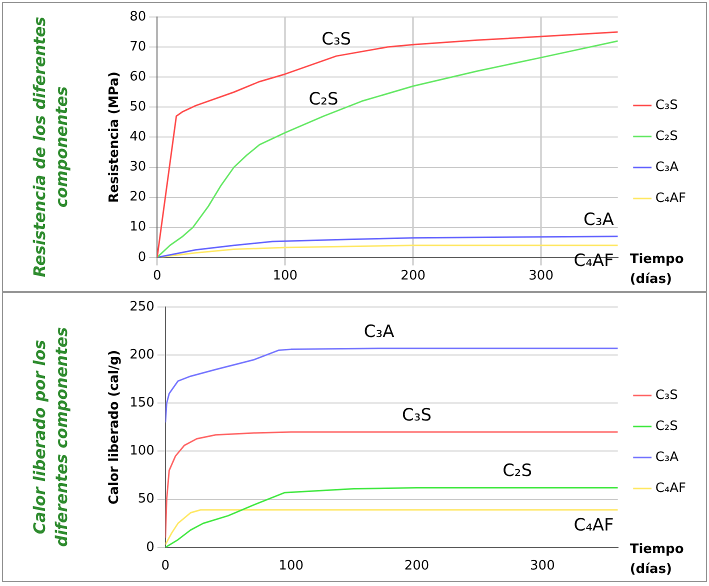  Describe the element at coordinates (138, 16) in the screenshot. I see `y-tick-label: 80` at that location.